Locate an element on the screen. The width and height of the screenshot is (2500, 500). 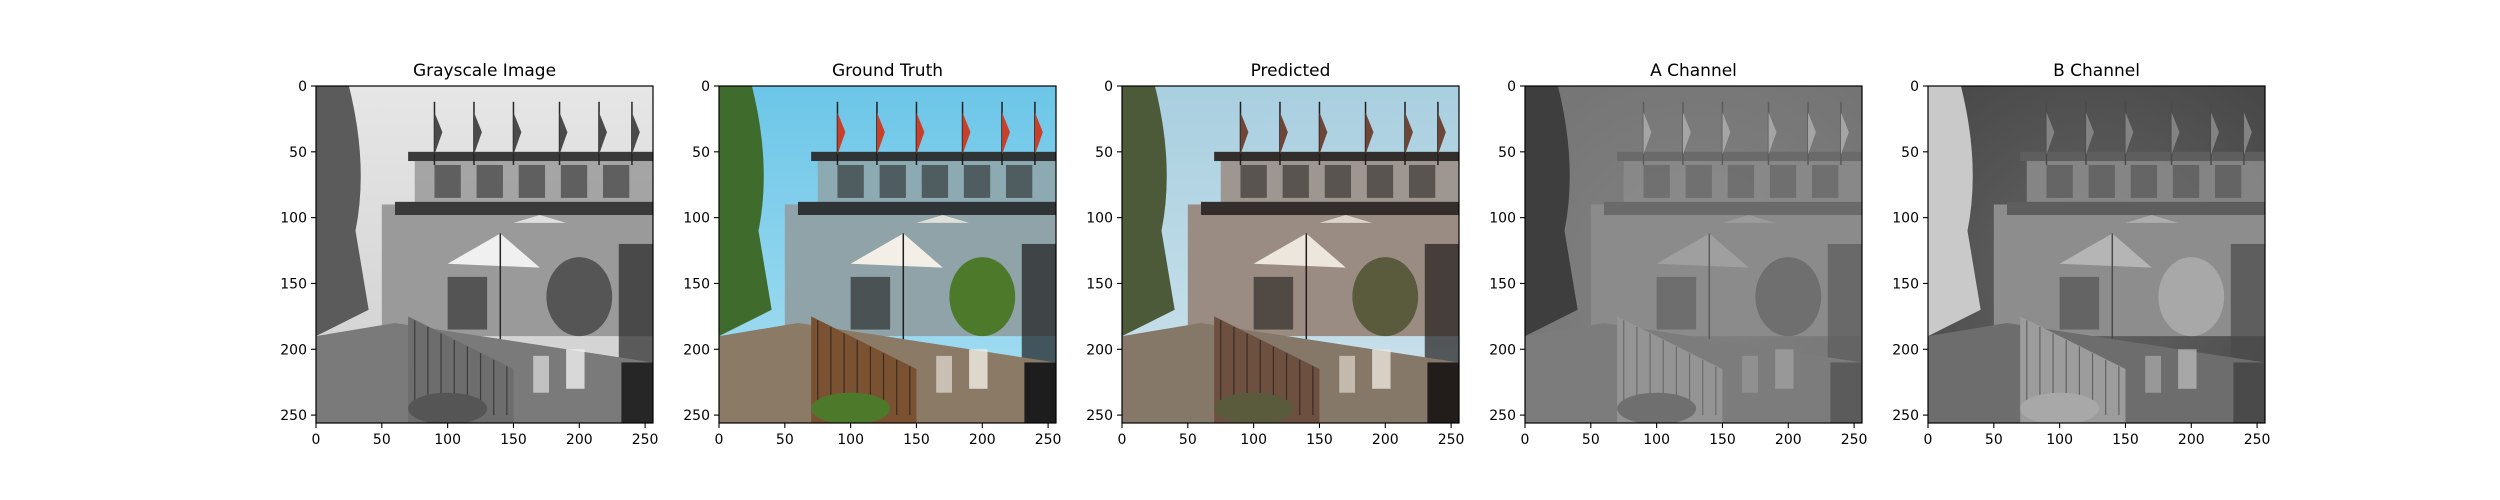
panel-5: B Channel 0 50 100 150 200 250 0 50 100 150 200 250 is located at coordinates (2081, 254).